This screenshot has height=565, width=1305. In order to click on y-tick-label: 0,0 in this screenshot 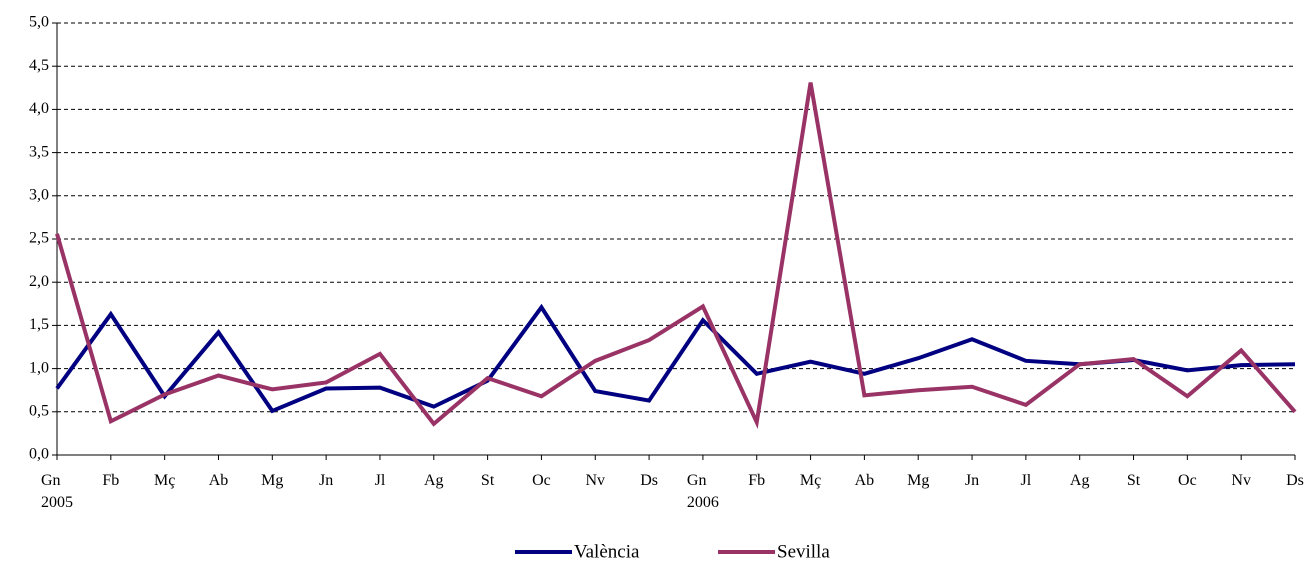, I will do `click(39, 454)`.